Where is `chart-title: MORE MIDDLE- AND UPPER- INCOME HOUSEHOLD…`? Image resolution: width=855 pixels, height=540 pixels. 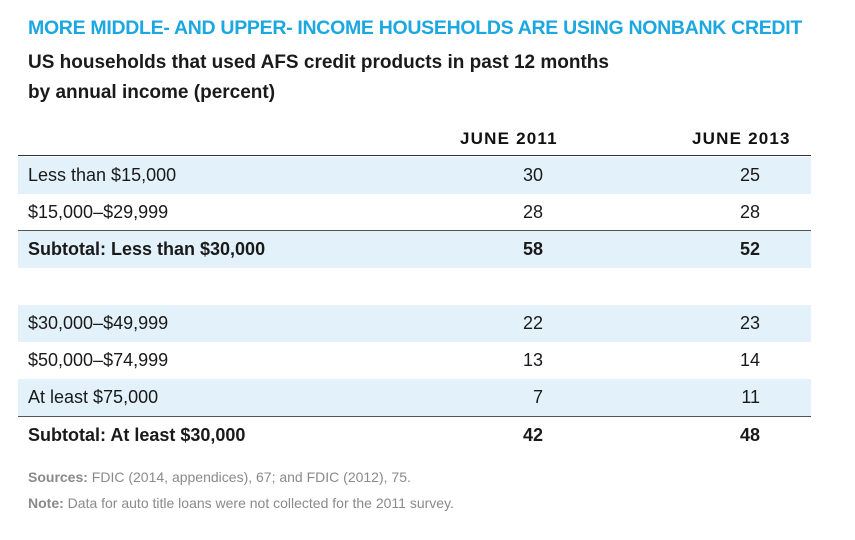 chart-title: MORE MIDDLE- AND UPPER- INCOME HOUSEHOLD… is located at coordinates (415, 28).